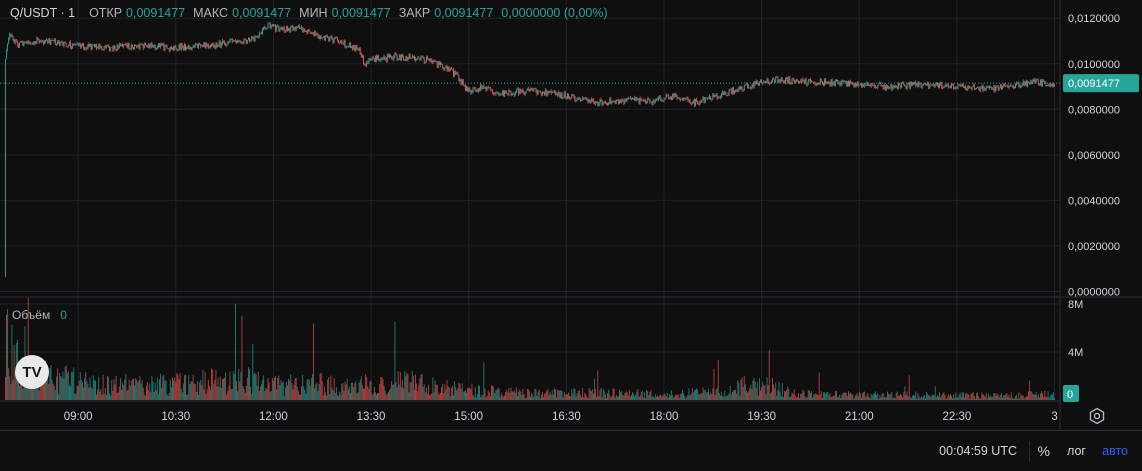 The image size is (1142, 471). I want to click on tradingview-logo-icon: TV, so click(32, 372).